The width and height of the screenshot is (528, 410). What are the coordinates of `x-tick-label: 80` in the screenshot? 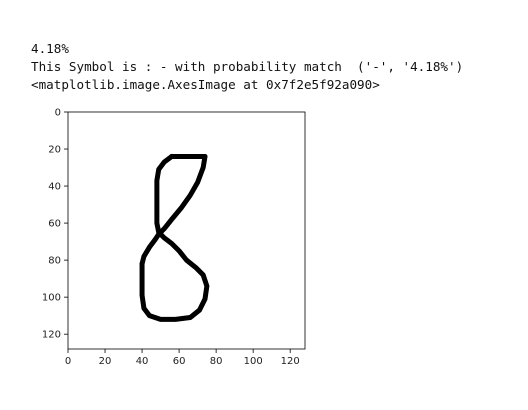 It's located at (216, 361).